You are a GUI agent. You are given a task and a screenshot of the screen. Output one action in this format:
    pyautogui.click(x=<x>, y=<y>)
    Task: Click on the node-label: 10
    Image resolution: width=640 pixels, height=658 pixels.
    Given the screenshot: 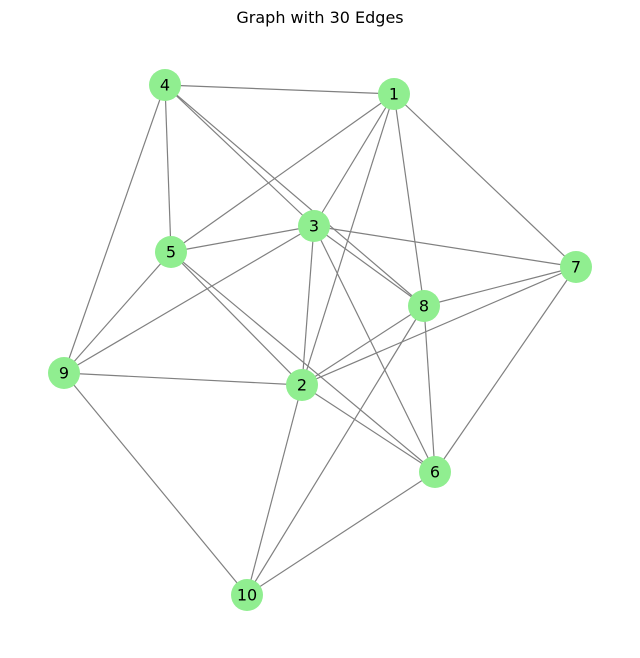 What is the action you would take?
    pyautogui.click(x=247, y=595)
    